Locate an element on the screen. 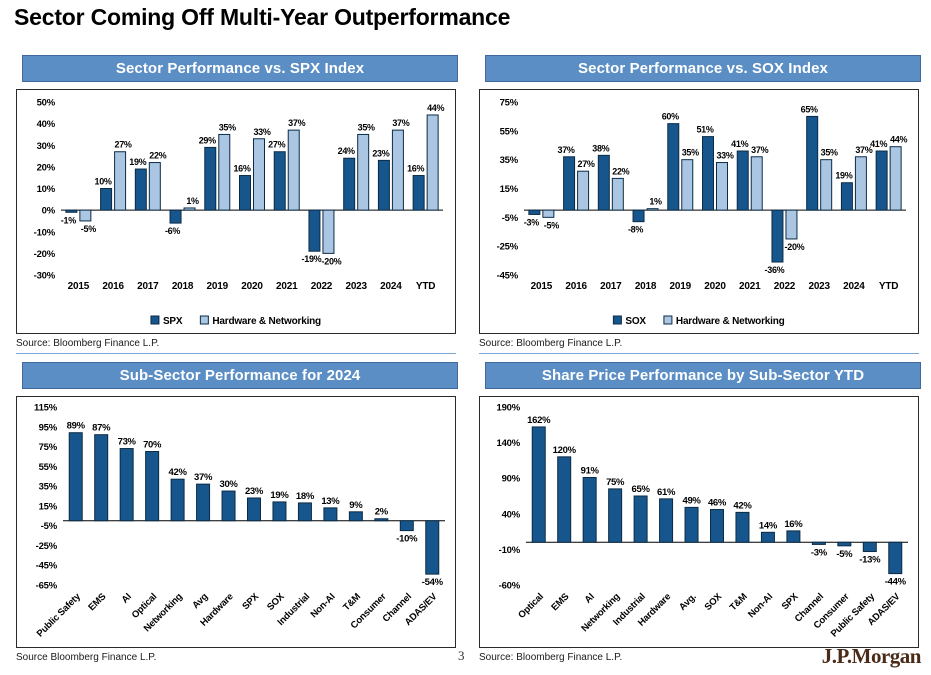 The width and height of the screenshot is (931, 675). svg-text: 91% is located at coordinates (590, 470).